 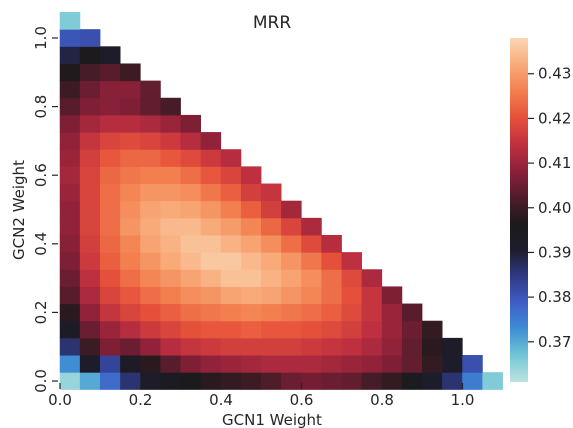 What do you see at coordinates (41, 38) in the screenshot?
I see `y-tick-label: 1.0` at bounding box center [41, 38].